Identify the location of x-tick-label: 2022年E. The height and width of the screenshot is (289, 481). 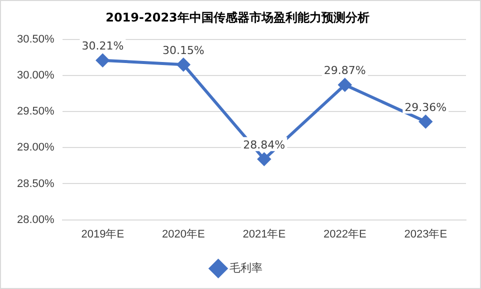
(344, 234).